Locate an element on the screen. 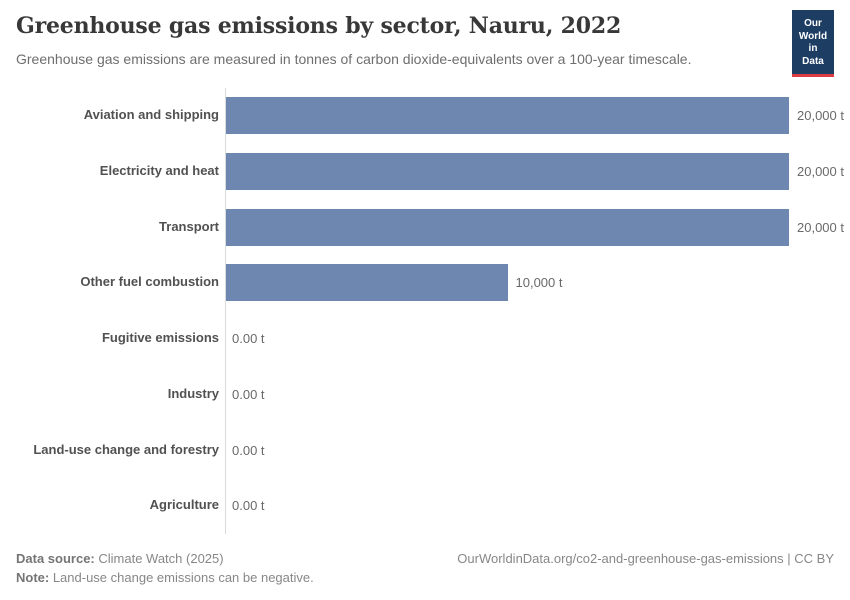 This screenshot has width=850, height=600. category-label: Aviation and shipping is located at coordinates (151, 115).